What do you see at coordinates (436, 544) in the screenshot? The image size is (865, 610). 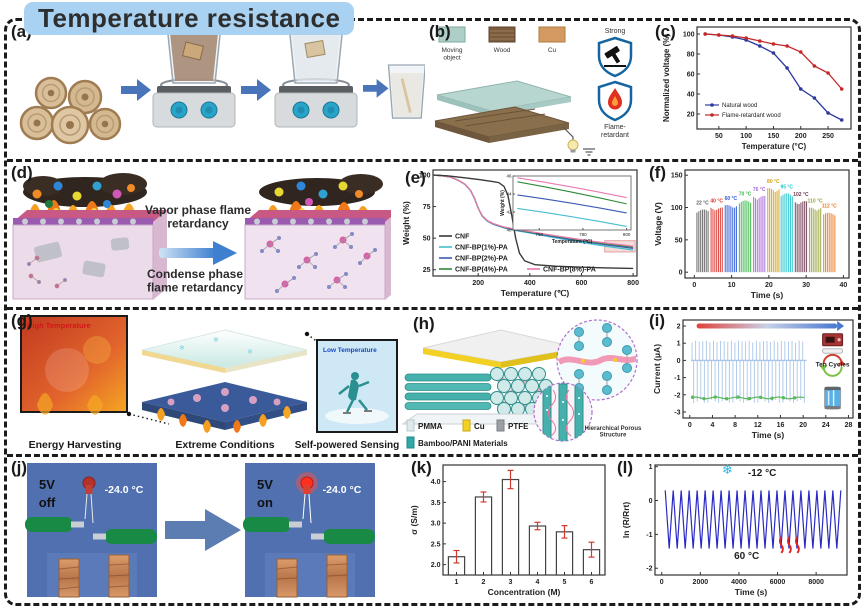 I see `svg-text: 2.5` at bounding box center [436, 544].